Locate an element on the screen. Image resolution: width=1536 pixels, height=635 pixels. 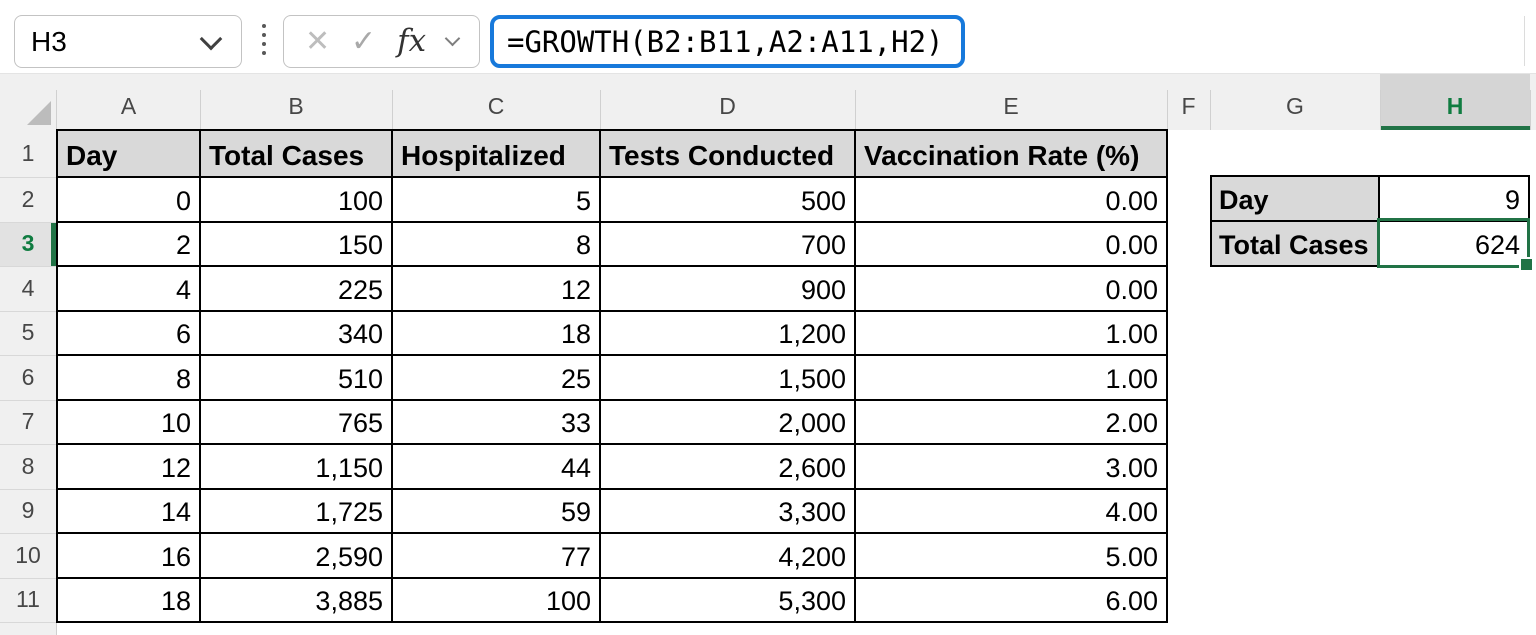
active-cell-selection is located at coordinates (1455, 245).